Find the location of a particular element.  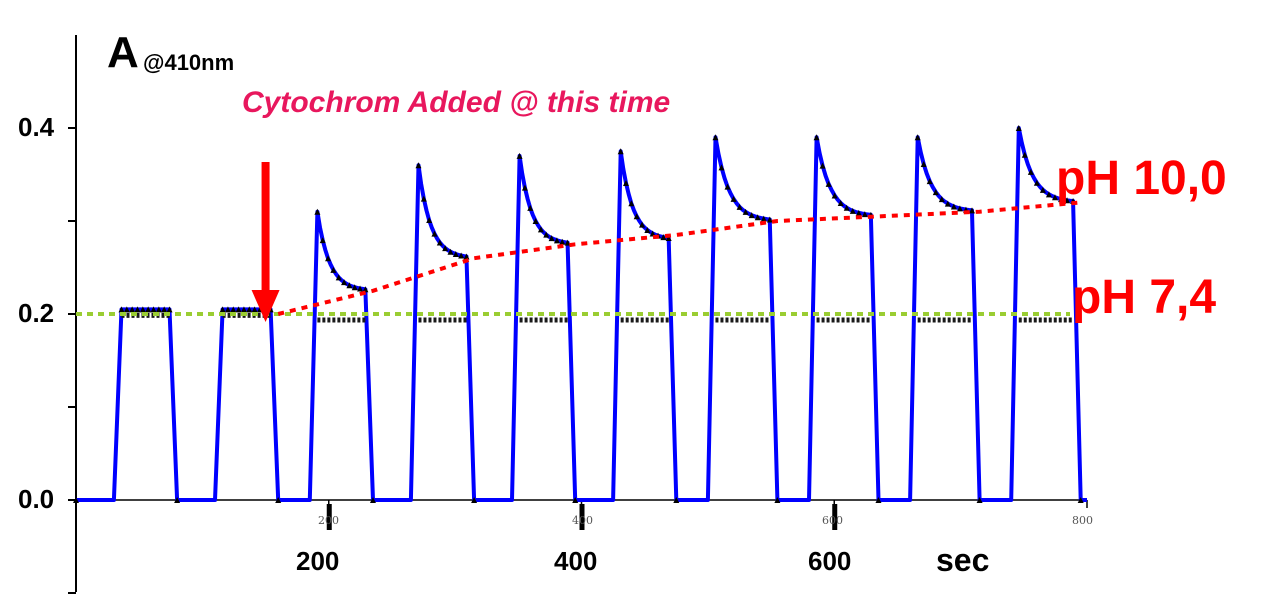

y-axis-label: A is located at coordinates (123, 52).